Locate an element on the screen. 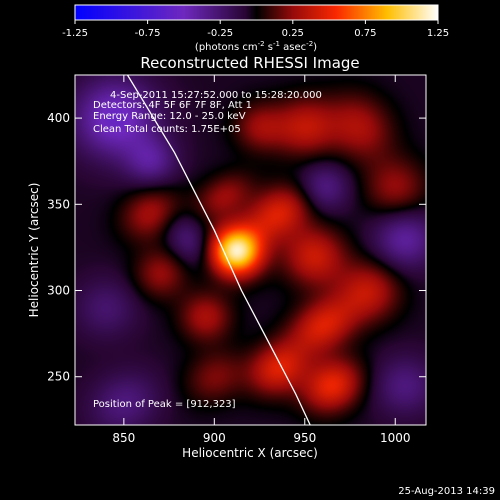 The height and width of the screenshot is (500, 500). x-tick-label: 1000 is located at coordinates (395, 438).